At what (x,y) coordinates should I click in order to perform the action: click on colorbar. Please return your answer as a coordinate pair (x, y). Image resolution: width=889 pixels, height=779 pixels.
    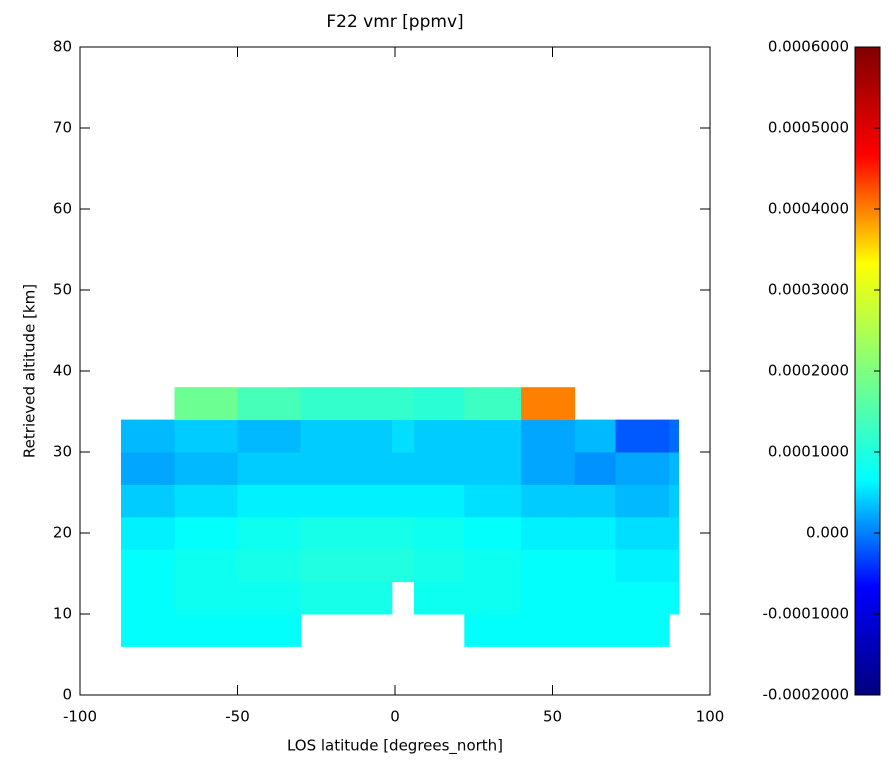
    Looking at the image, I should click on (867, 371).